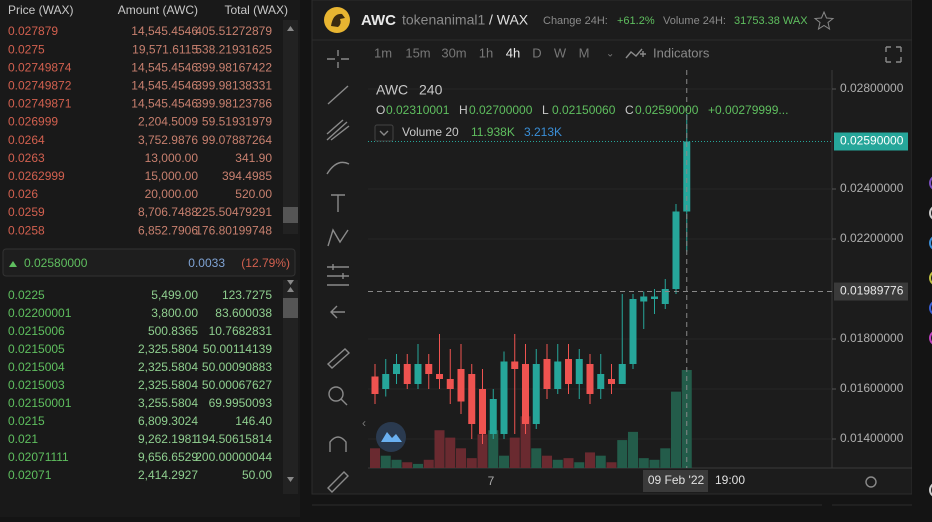 This screenshot has height=522, width=932. Describe the element at coordinates (237, 385) in the screenshot. I see `bid-cell: 50.00067627` at that location.